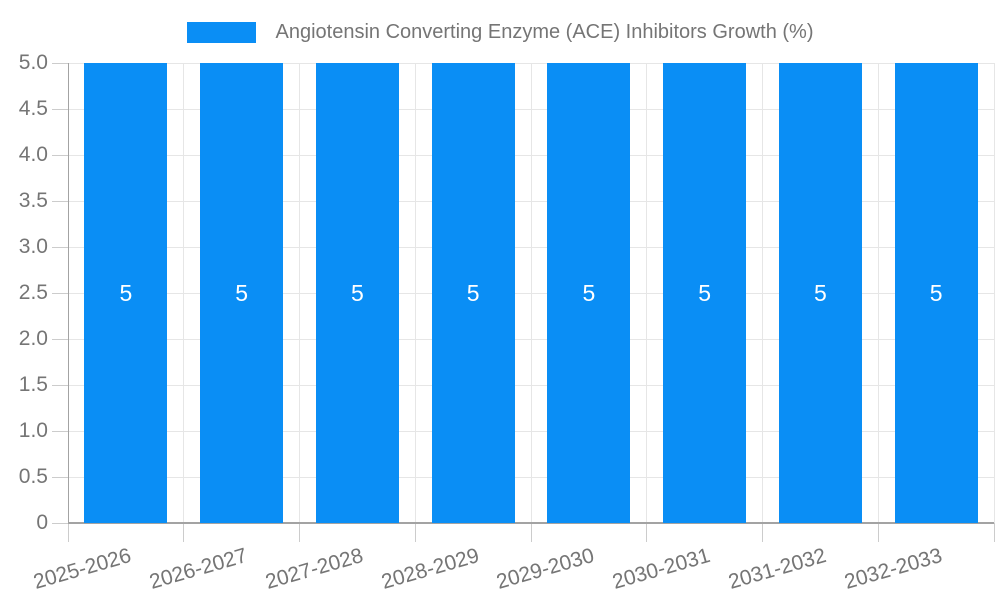 Image resolution: width=1000 pixels, height=600 pixels. Describe the element at coordinates (661, 569) in the screenshot. I see `x-axis-tick-label: 2030-2031` at that location.